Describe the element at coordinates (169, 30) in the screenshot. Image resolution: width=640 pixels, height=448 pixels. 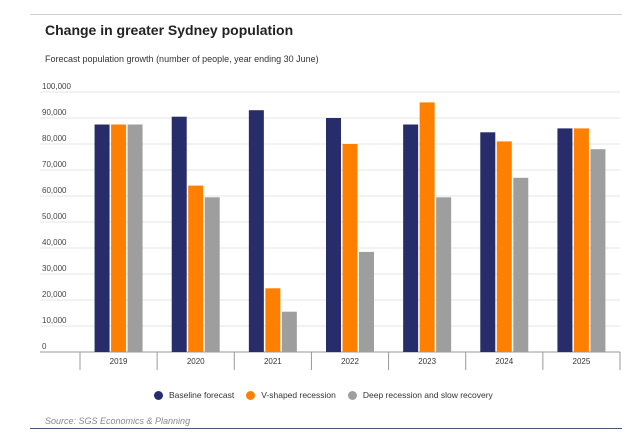
I see `chart-title: Change in greater Sydney population` at that location.